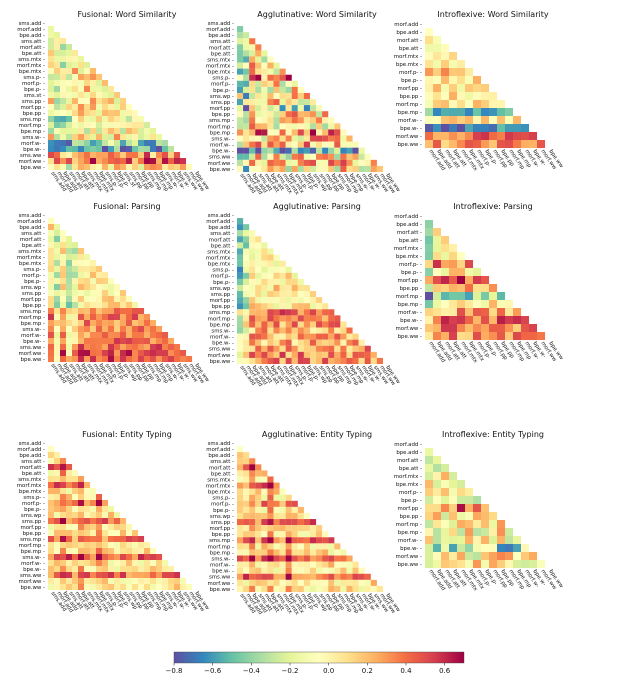 The image size is (622, 681). Describe the element at coordinates (33, 144) in the screenshot. I see `row-tick-label: morf.w- -` at that location.